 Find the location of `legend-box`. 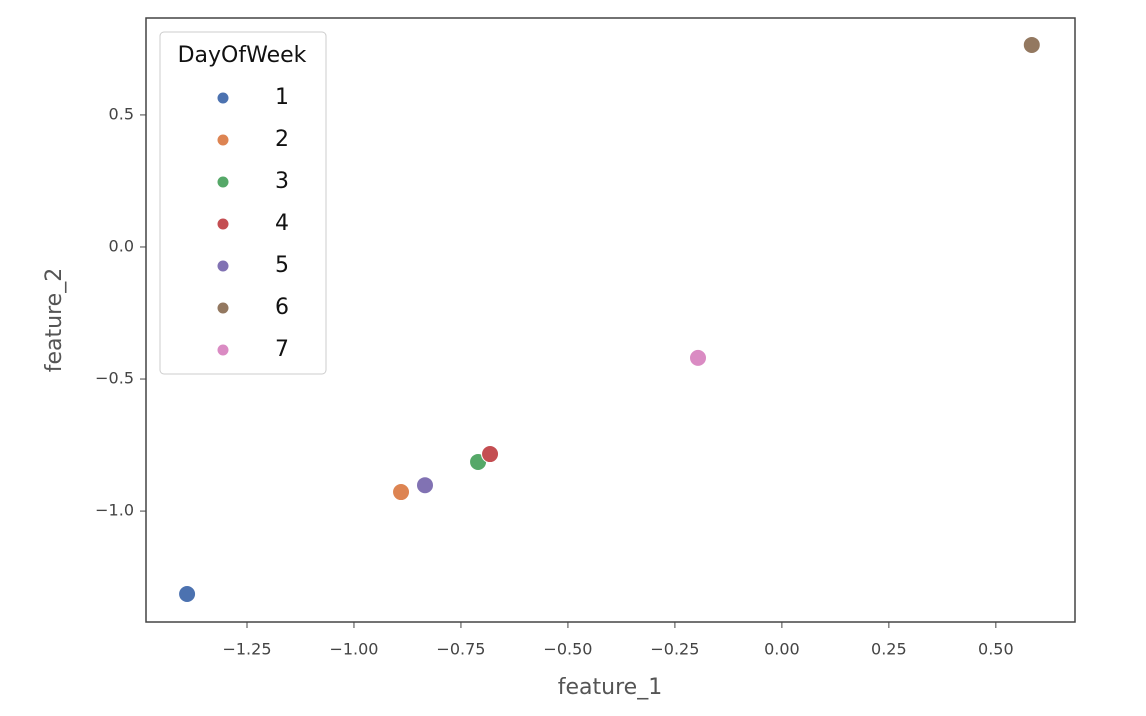

legend-box is located at coordinates (243, 203).